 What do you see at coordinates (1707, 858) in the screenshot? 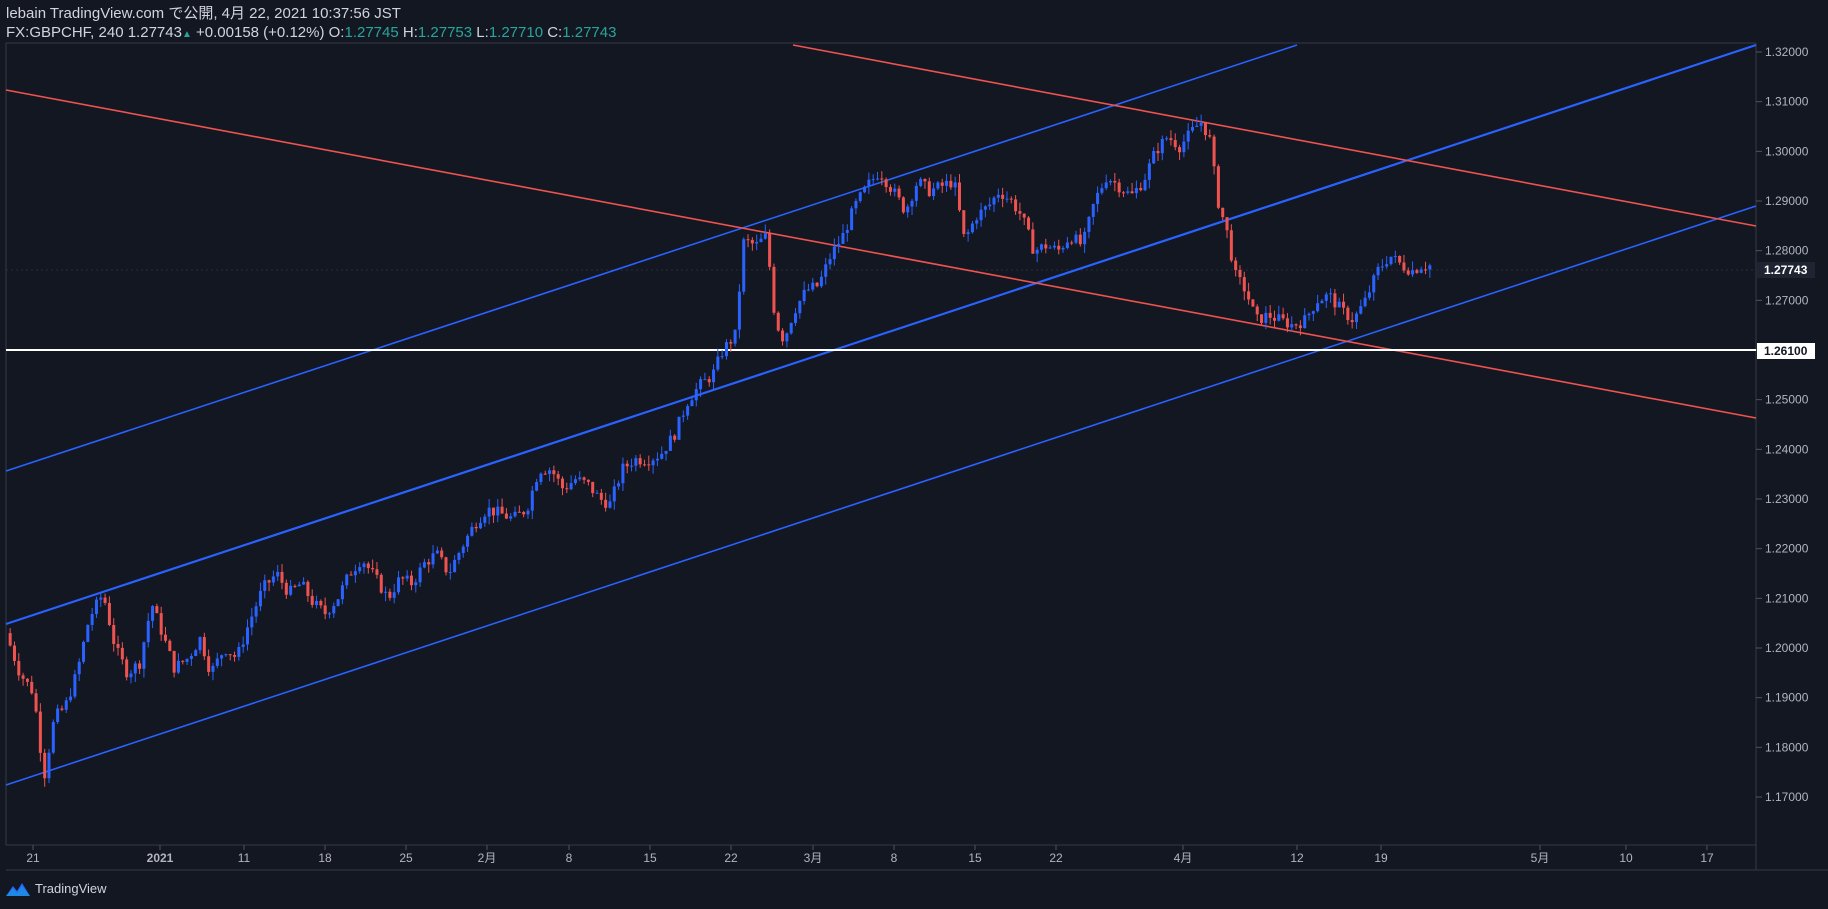
I see `time-tick-label: 17` at bounding box center [1707, 858].